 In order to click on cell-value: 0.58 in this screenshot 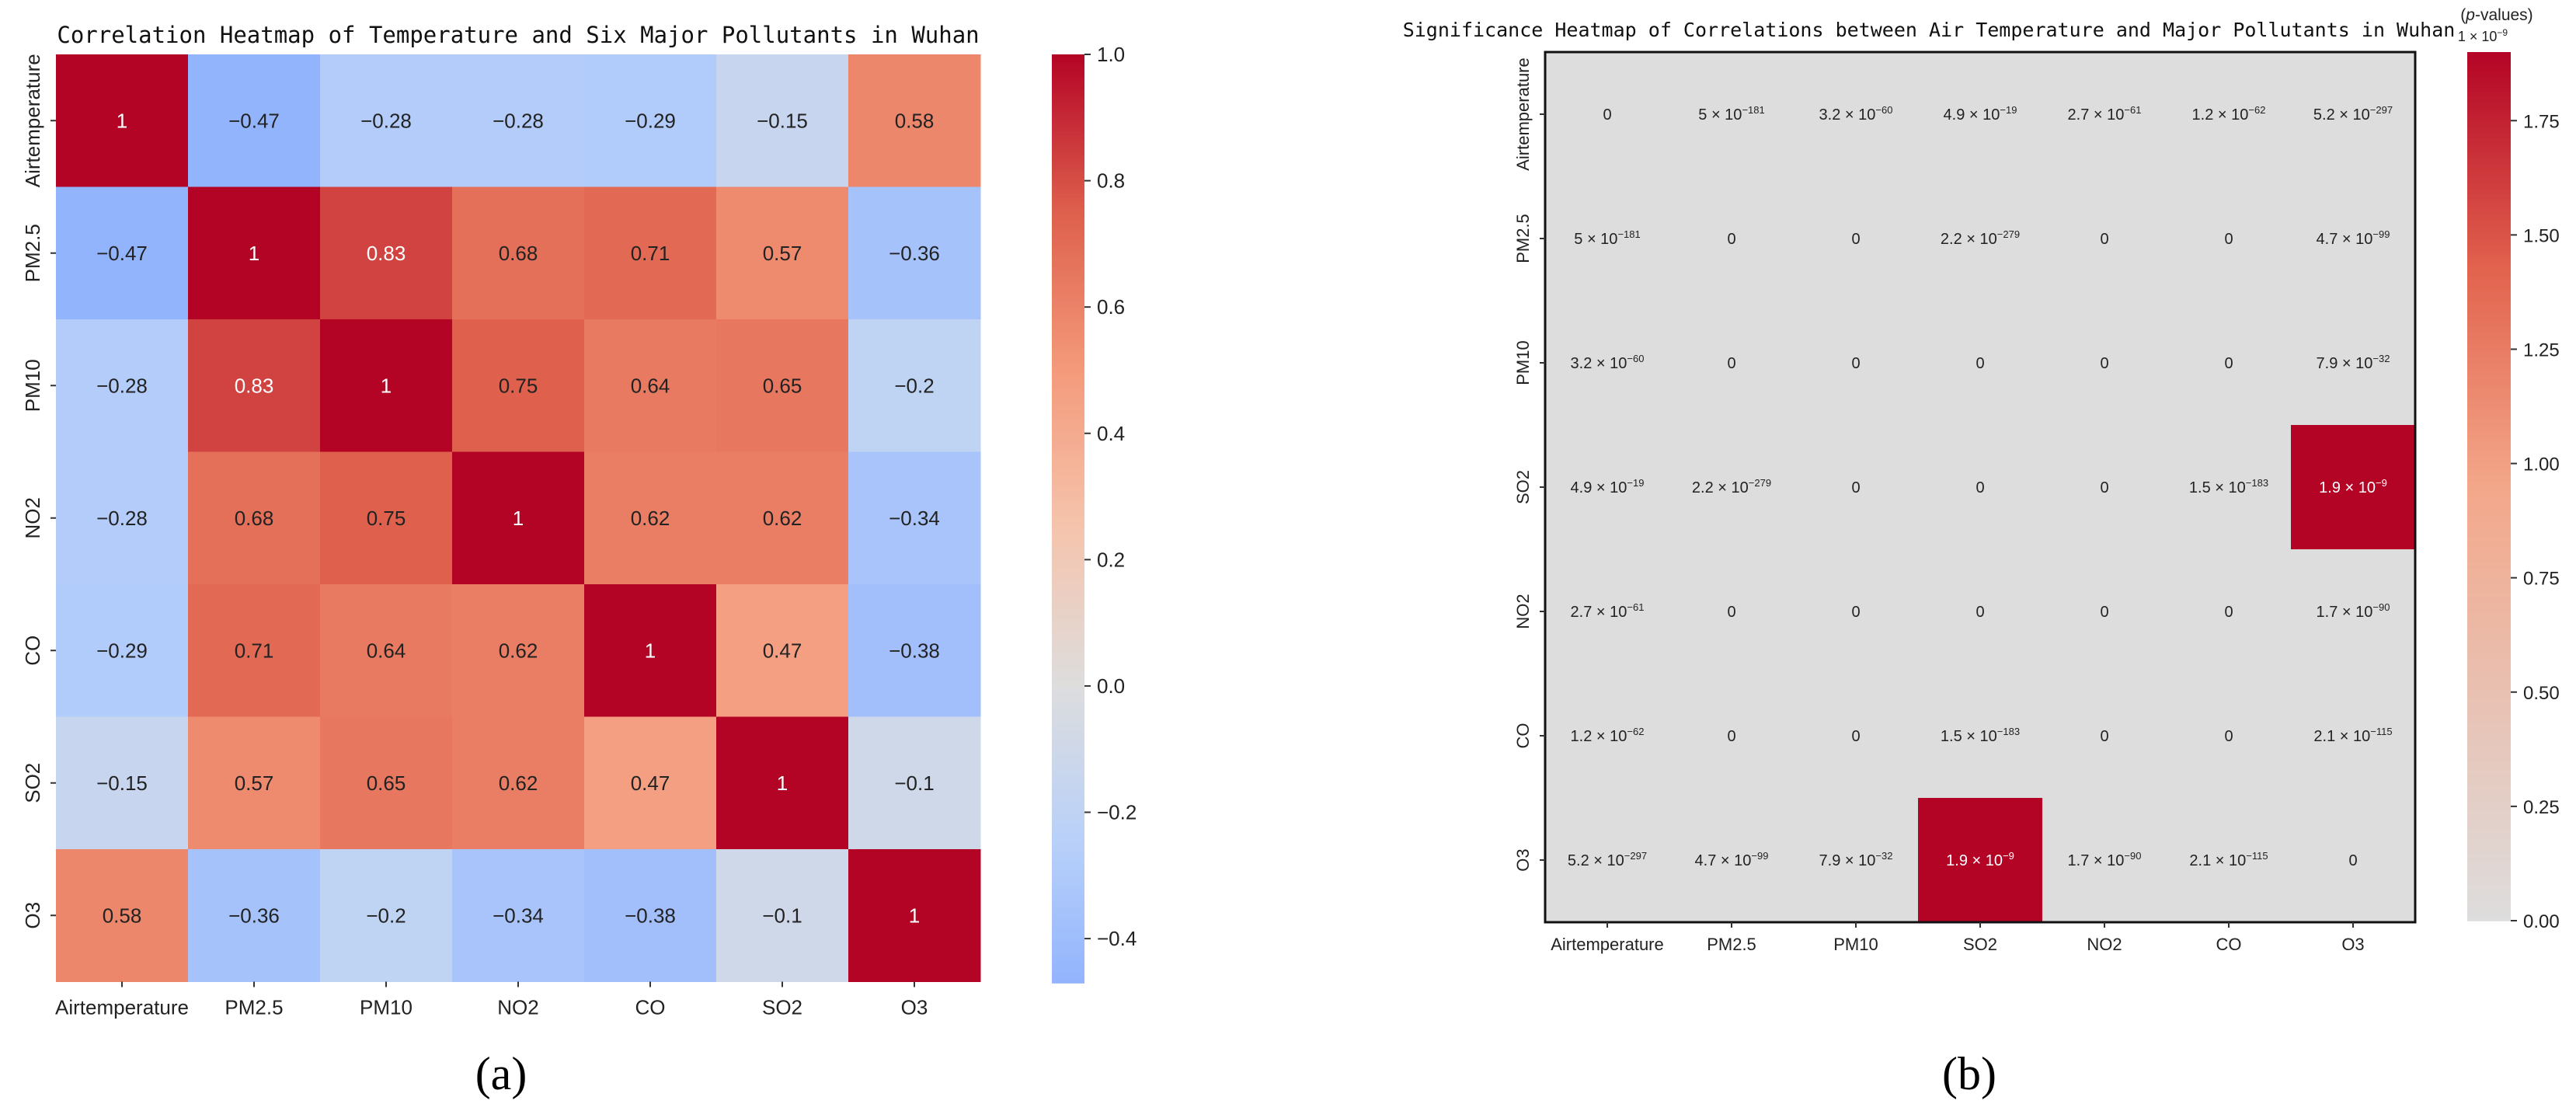, I will do `click(915, 120)`.